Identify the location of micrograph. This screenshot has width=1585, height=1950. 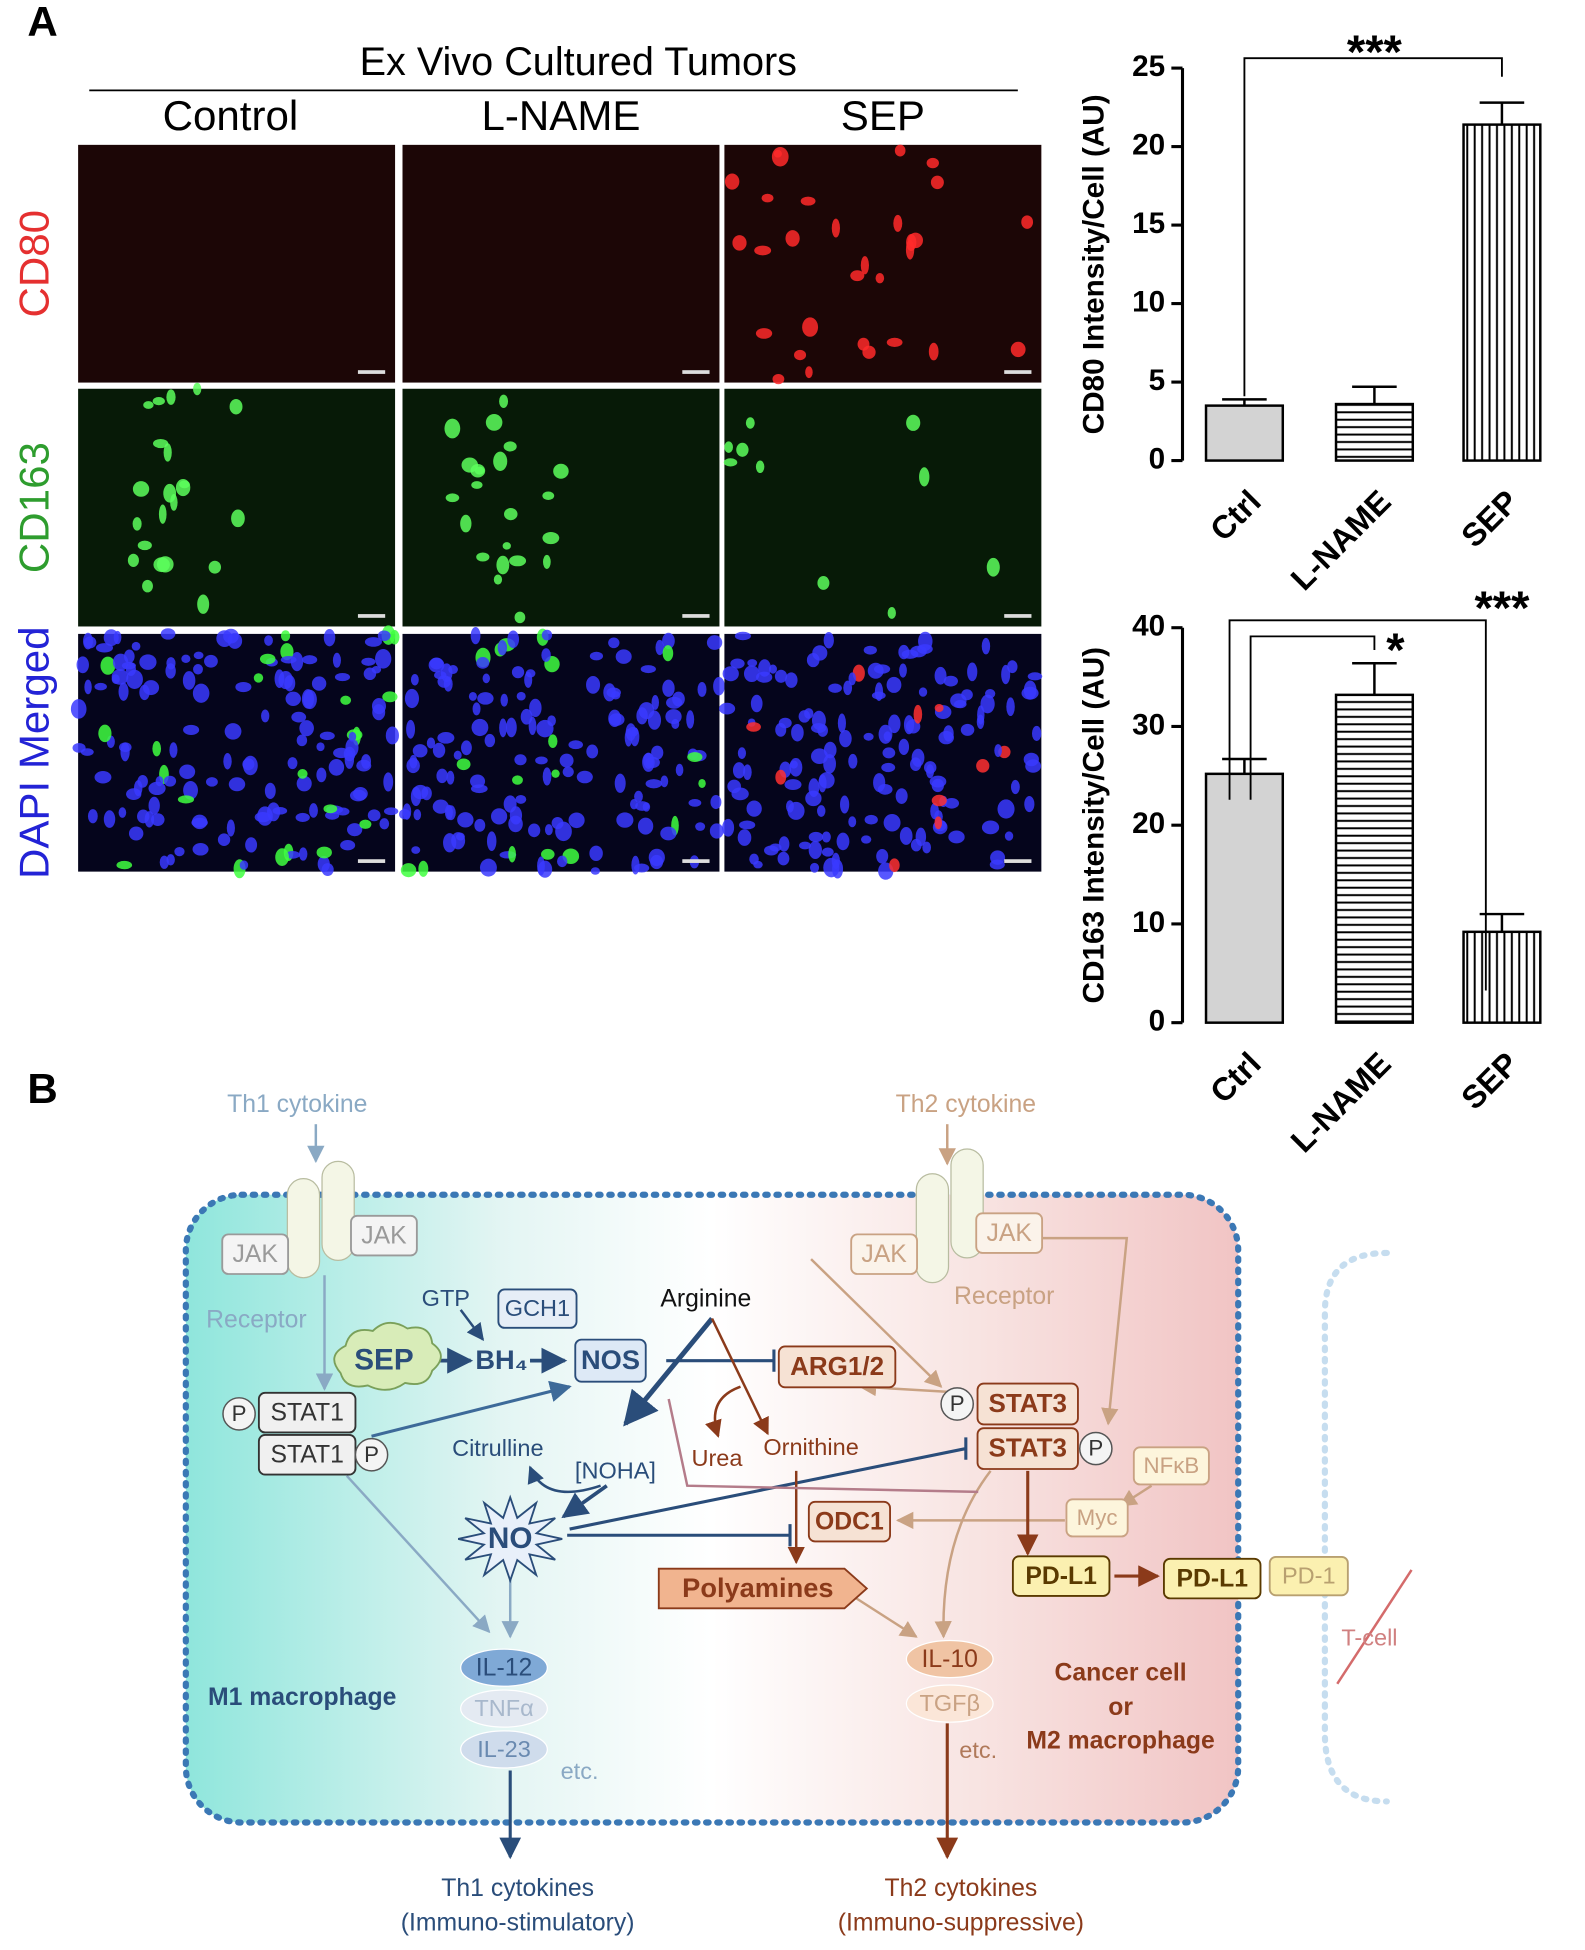
(237, 263).